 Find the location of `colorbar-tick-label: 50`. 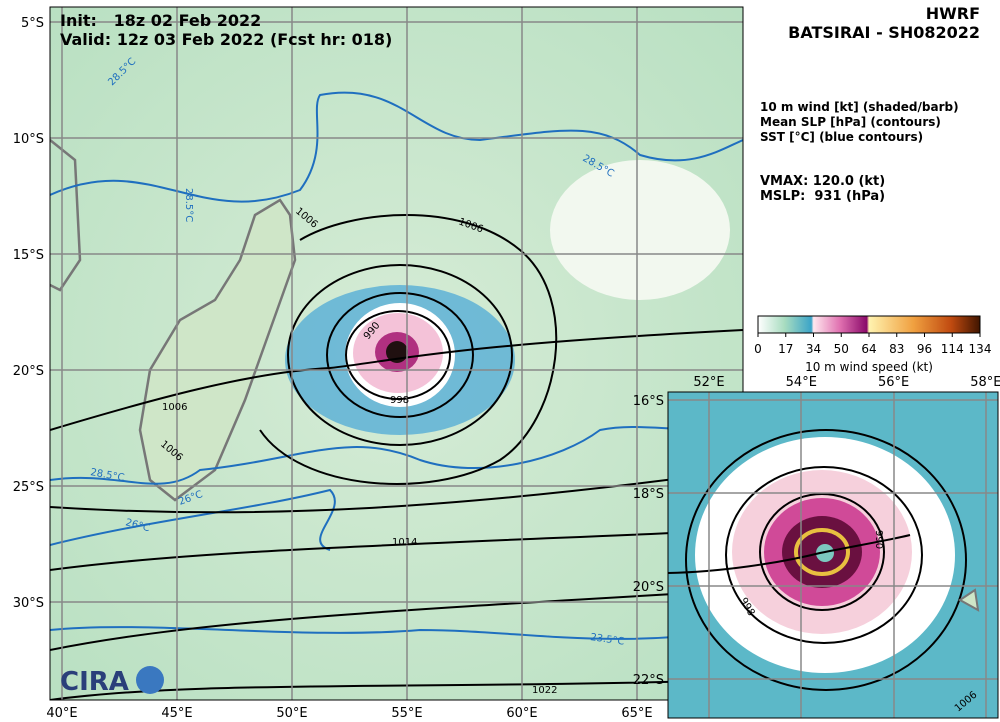

colorbar-tick-label: 50 is located at coordinates (841, 349).